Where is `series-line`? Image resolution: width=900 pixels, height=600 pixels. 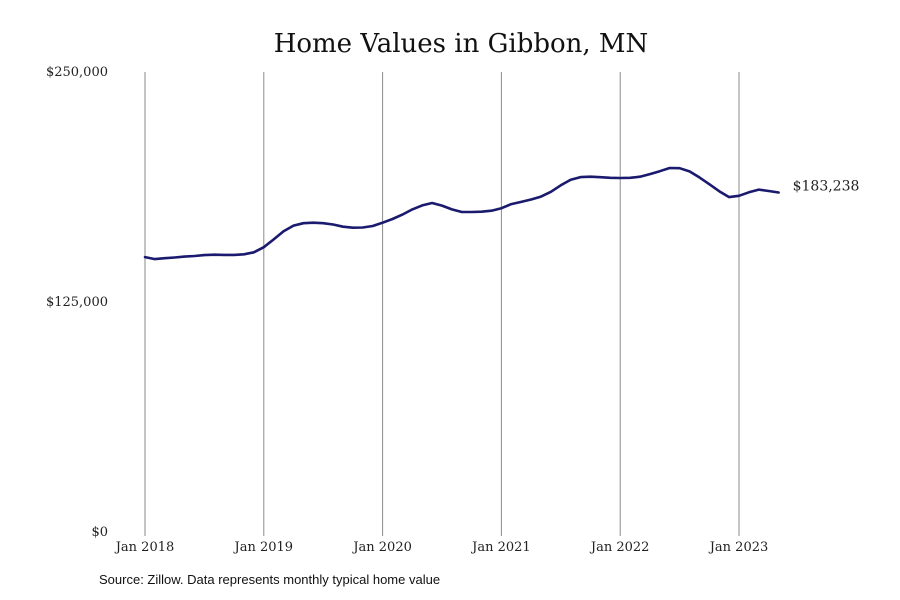 series-line is located at coordinates (461, 213).